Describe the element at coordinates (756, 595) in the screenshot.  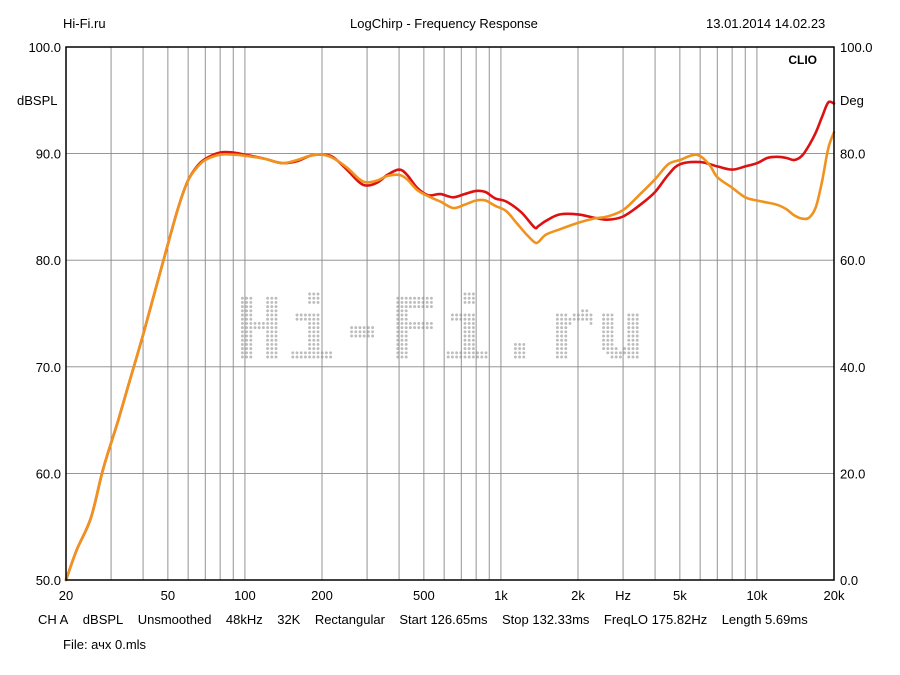
I see `x-tick-label: 10k` at that location.